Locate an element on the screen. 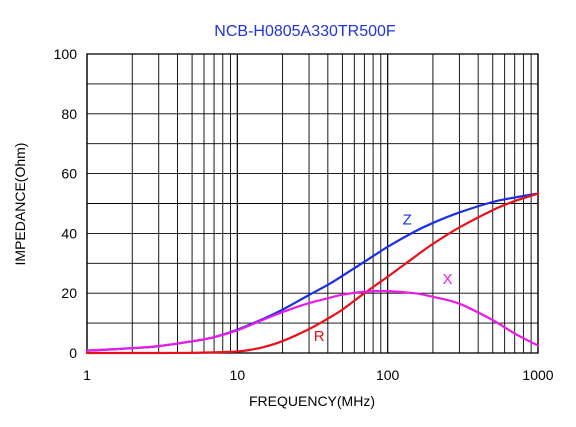  y-axis-label: IMPEDANCE(Ohm) is located at coordinates (20, 204).